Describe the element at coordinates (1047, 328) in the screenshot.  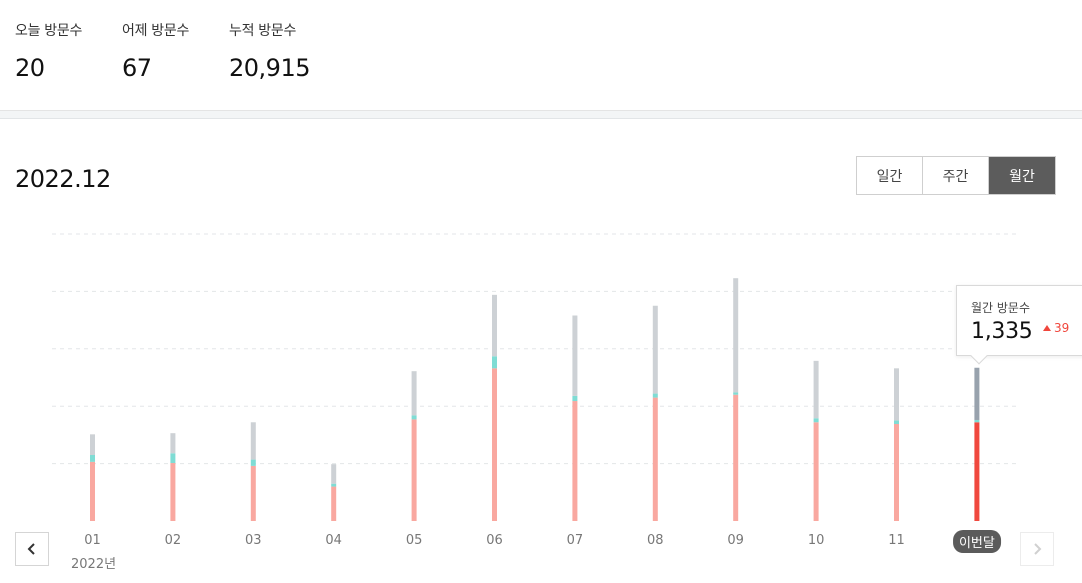
I see `increase-arrow-icon` at that location.